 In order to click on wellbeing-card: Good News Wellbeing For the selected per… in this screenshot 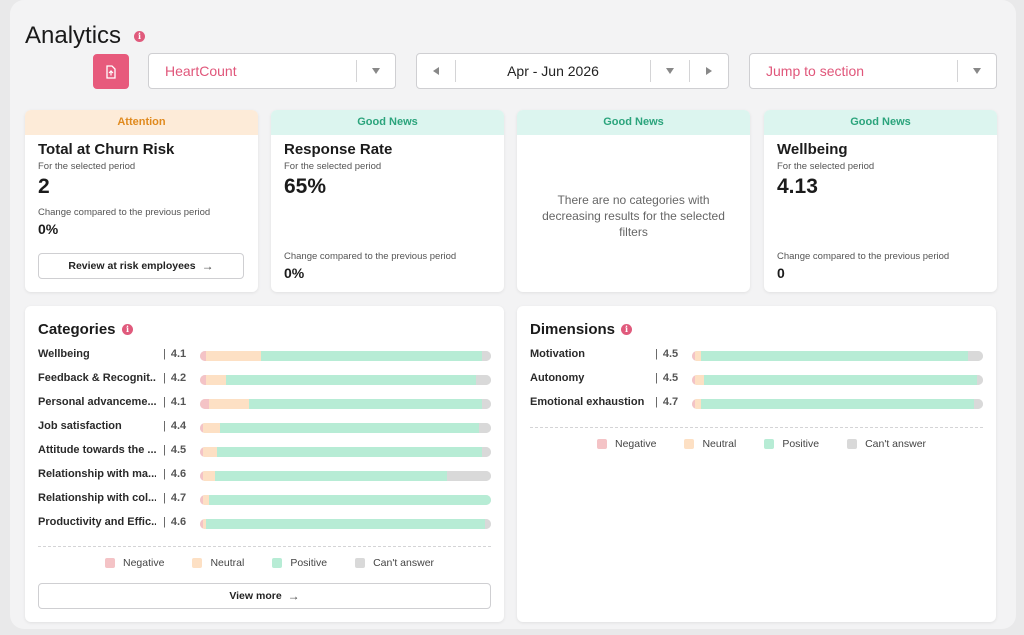, I will do `click(880, 201)`.